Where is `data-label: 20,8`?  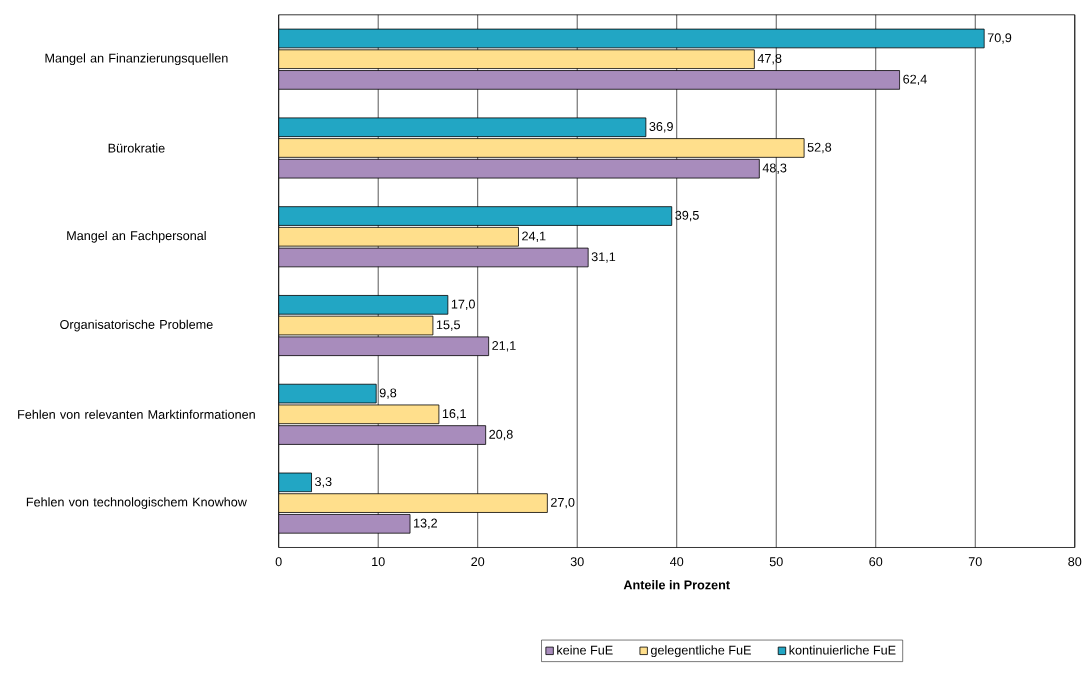 data-label: 20,8 is located at coordinates (501, 435).